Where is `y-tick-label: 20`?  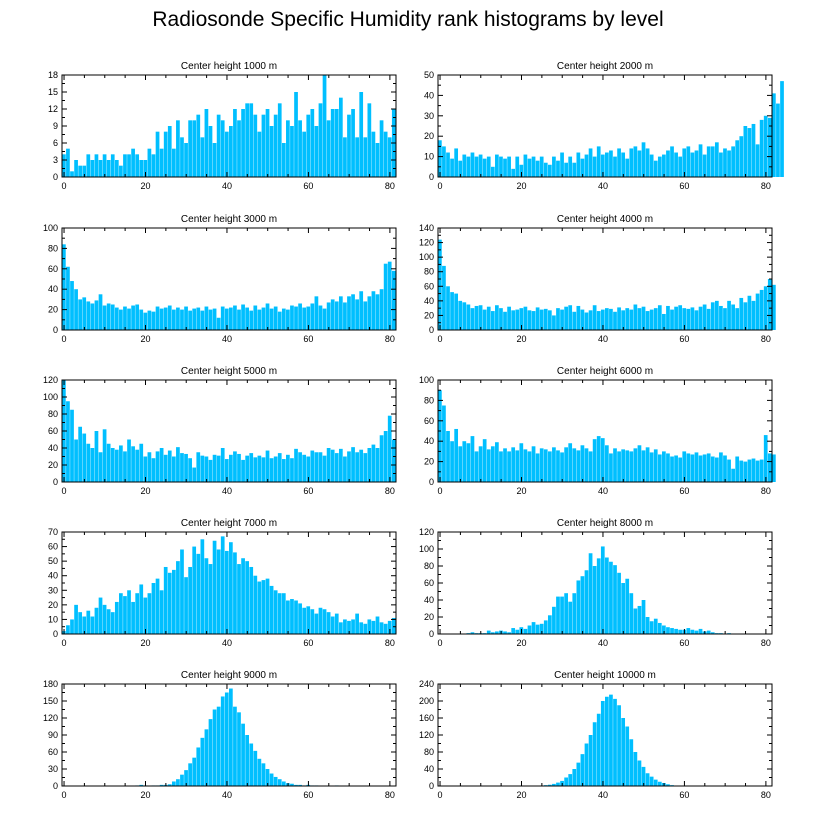
y-tick-label: 20 is located at coordinates (53, 605).